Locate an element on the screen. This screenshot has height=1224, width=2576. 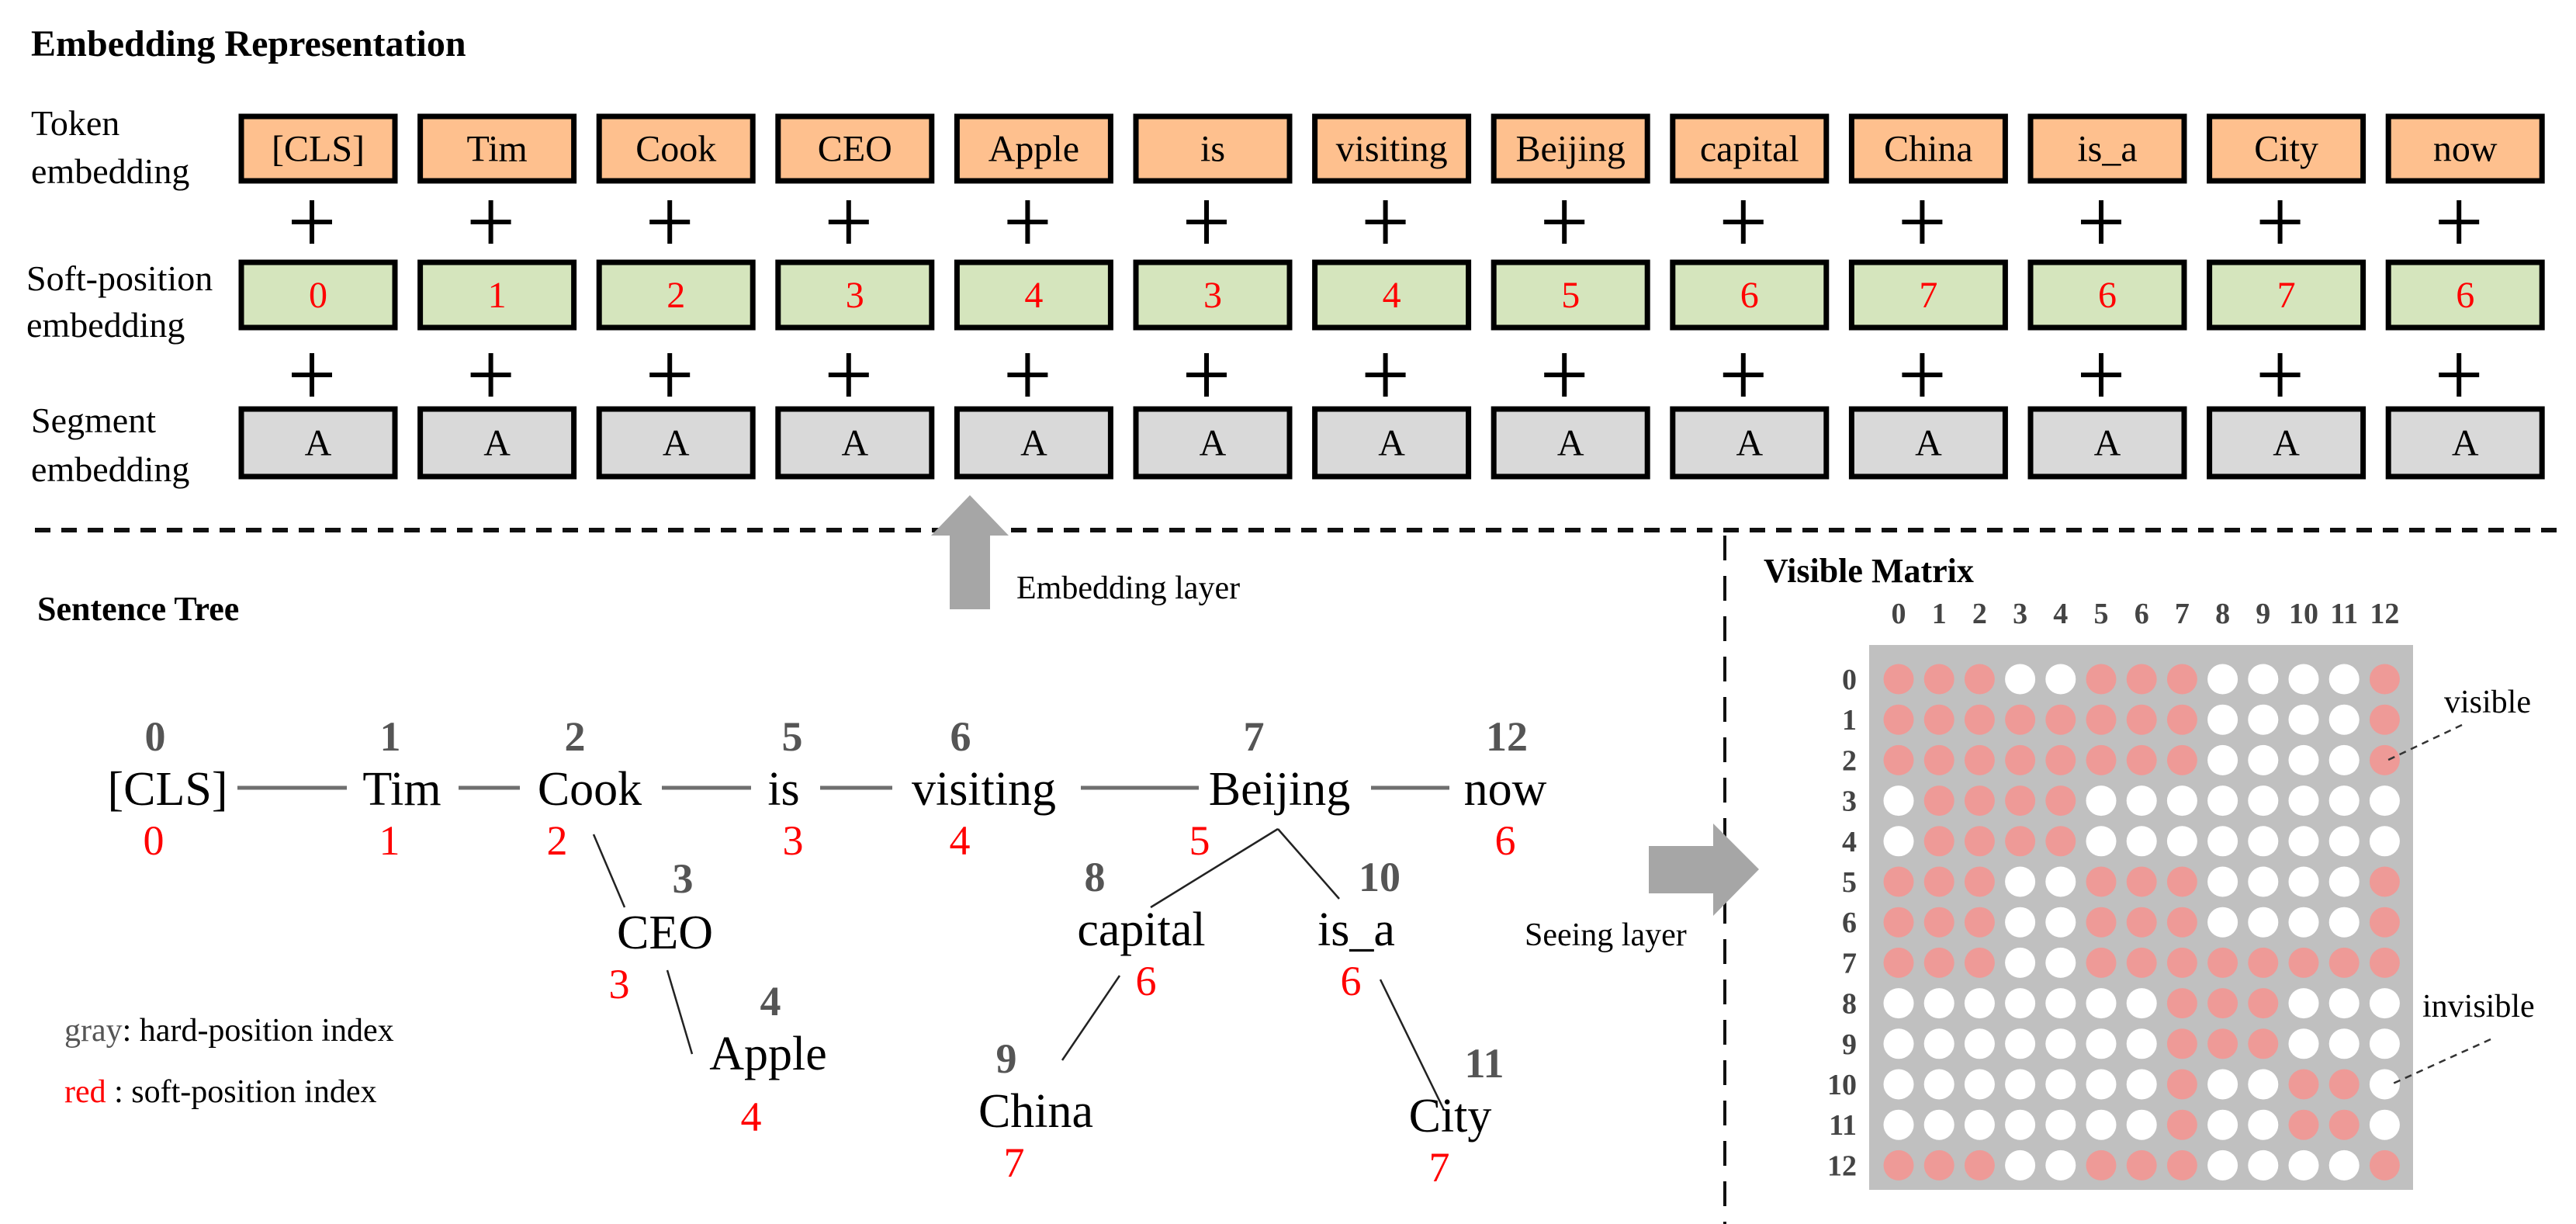
soft-position-index: 0 is located at coordinates (154, 840).